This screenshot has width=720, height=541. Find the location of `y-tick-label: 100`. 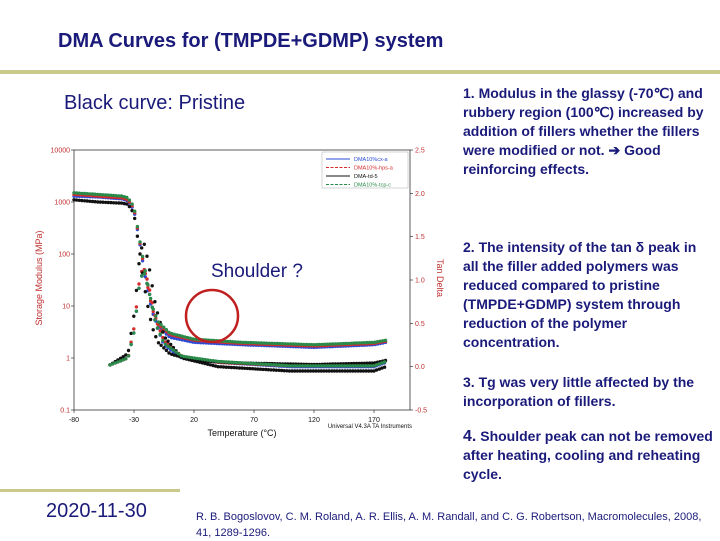

y-tick-label: 100 is located at coordinates (64, 255).